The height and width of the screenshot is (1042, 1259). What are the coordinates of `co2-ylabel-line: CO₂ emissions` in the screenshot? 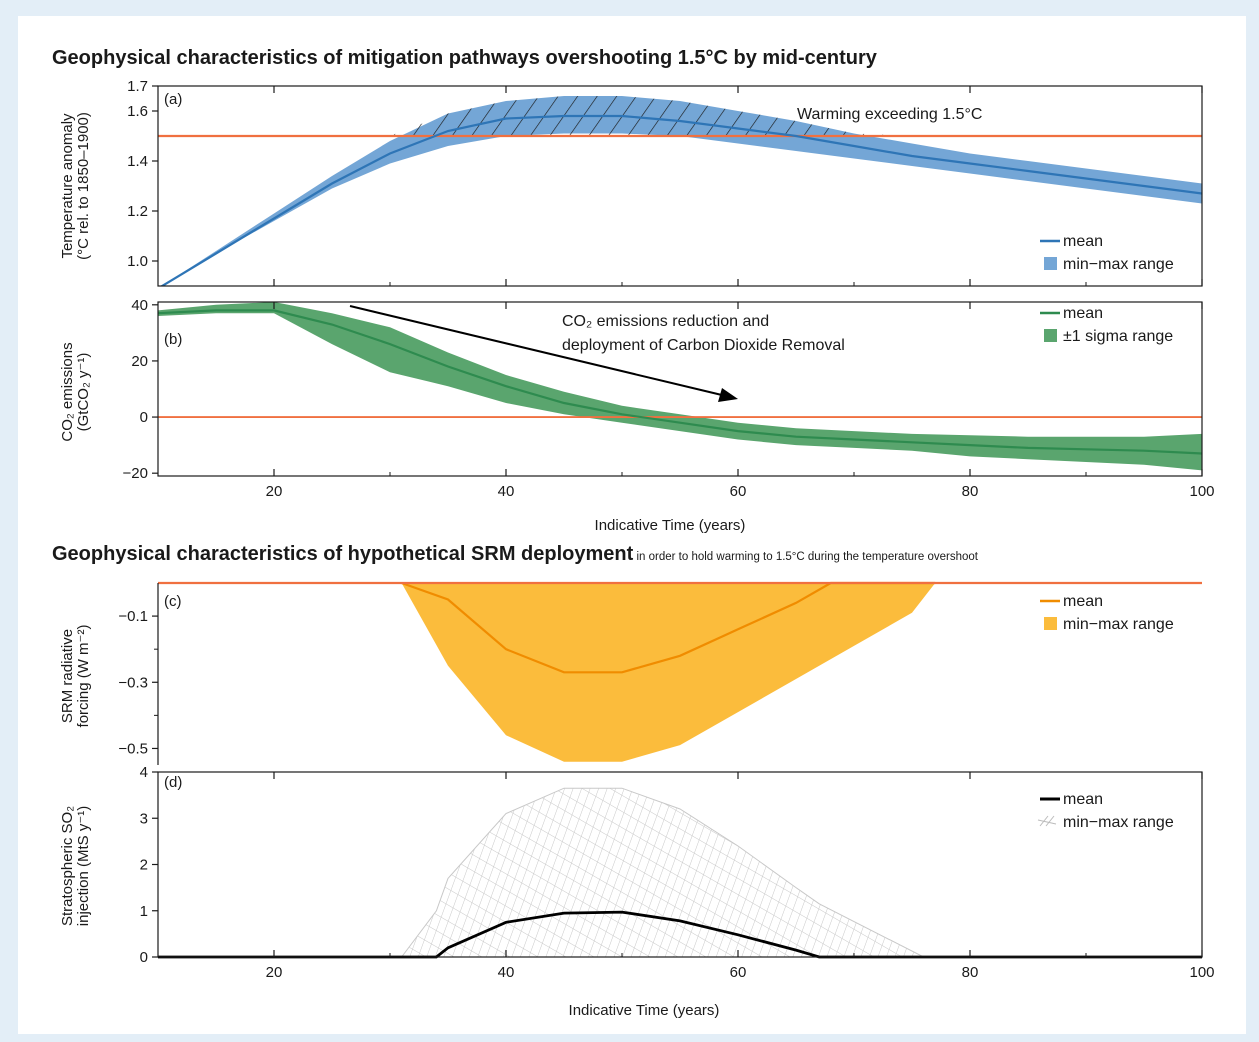 It's located at (67, 391).